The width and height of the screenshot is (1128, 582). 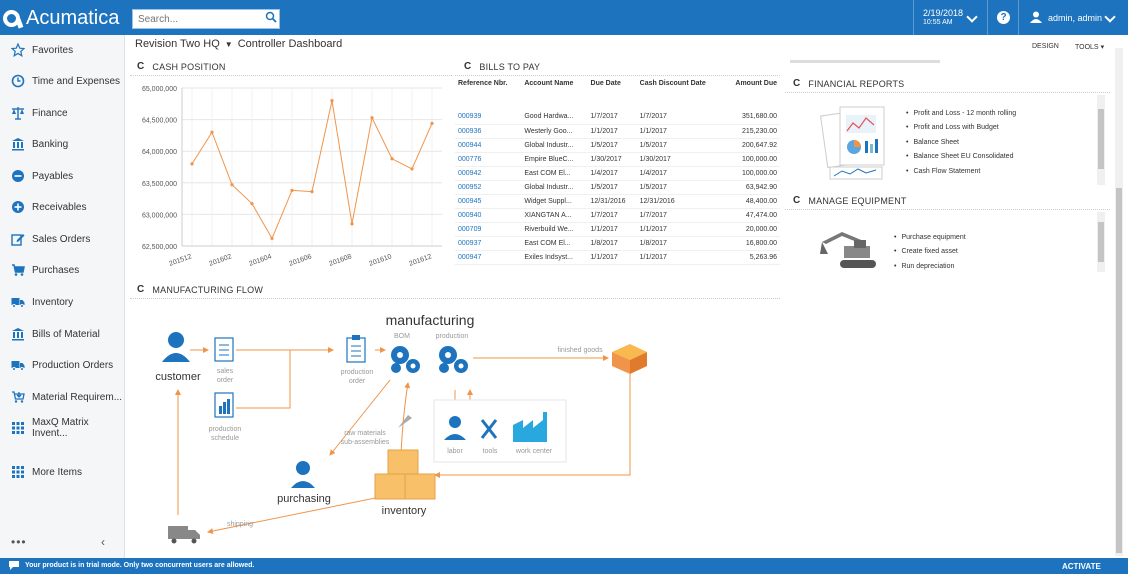 I want to click on report-link: Profit and Loss with Budget, so click(x=961, y=128).